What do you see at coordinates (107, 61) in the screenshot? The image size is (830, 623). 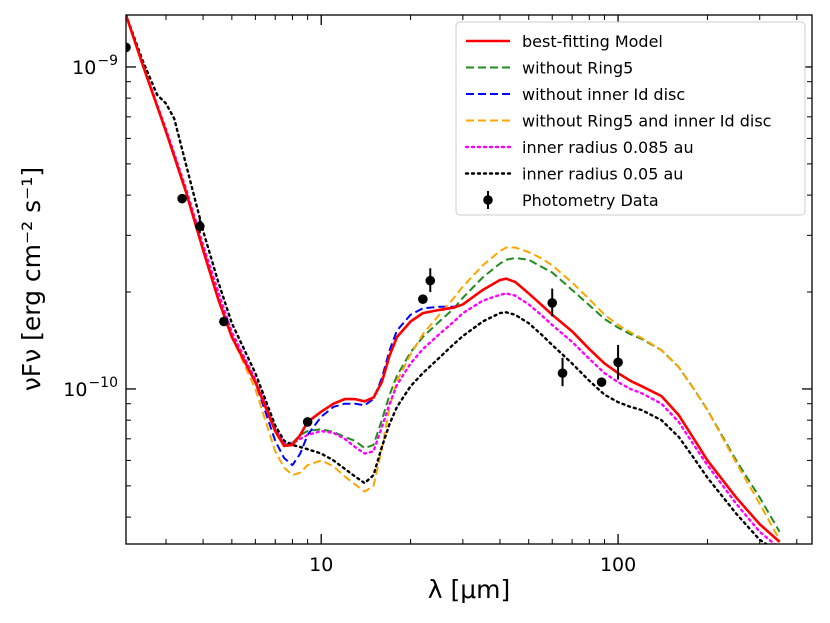 I see `y-tick-exponent: −9` at bounding box center [107, 61].